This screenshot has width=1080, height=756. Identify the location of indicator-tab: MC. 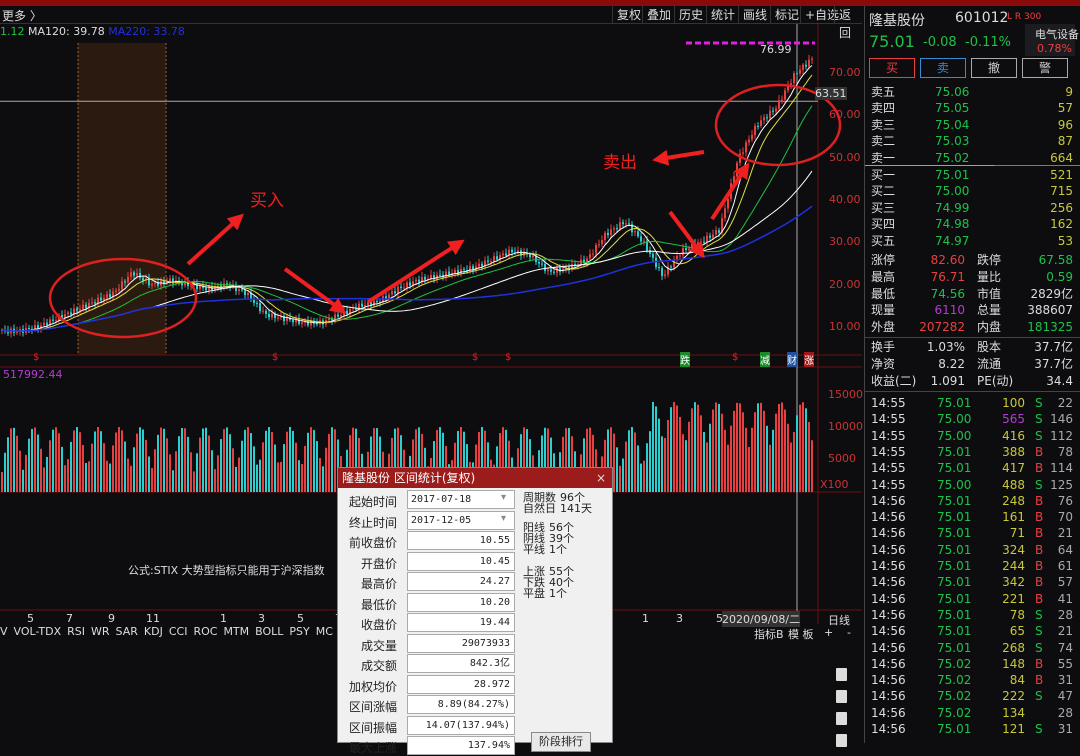
(324, 631).